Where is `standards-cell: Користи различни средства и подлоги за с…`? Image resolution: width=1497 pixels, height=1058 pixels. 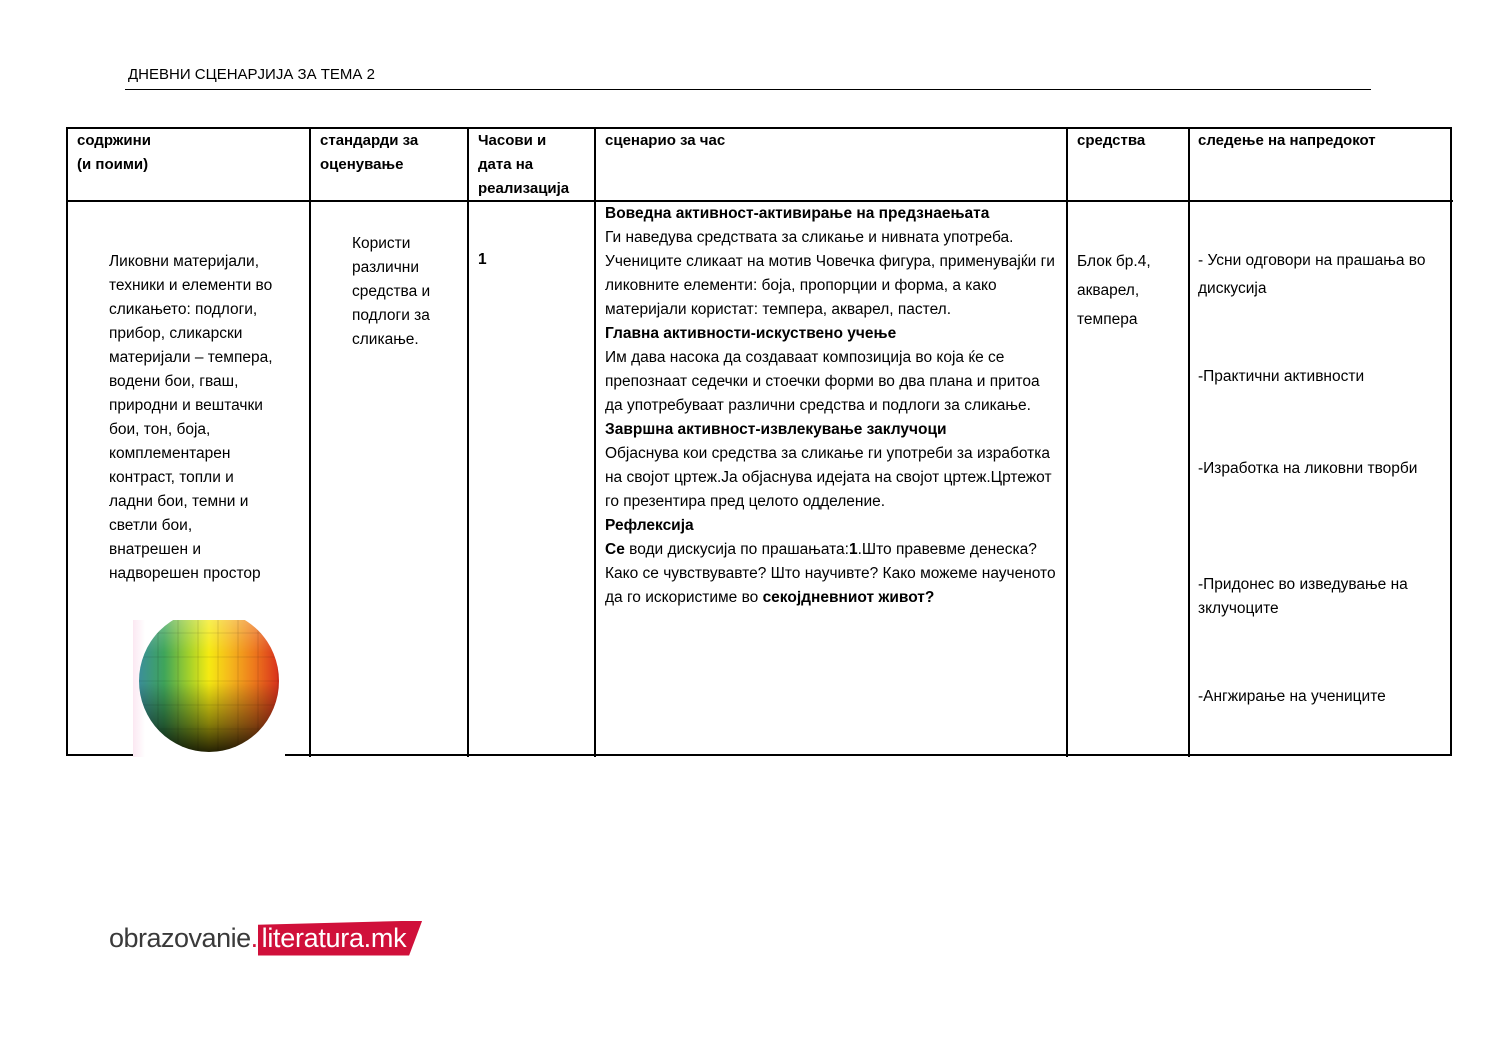 standards-cell: Користи различни средства и подлоги за с… is located at coordinates (391, 292).